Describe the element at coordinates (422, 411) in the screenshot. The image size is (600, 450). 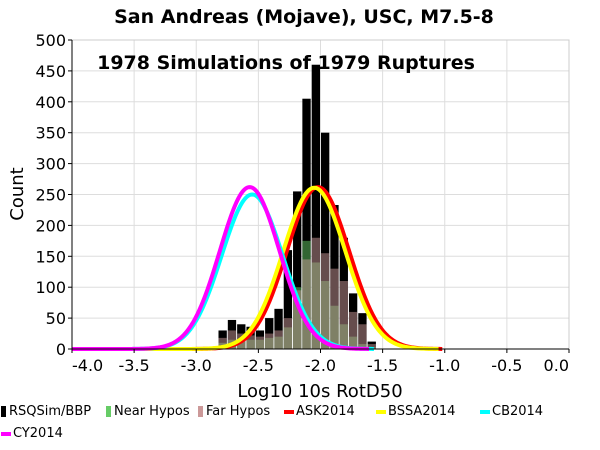
I see `legend-label: BSSA2014` at that location.